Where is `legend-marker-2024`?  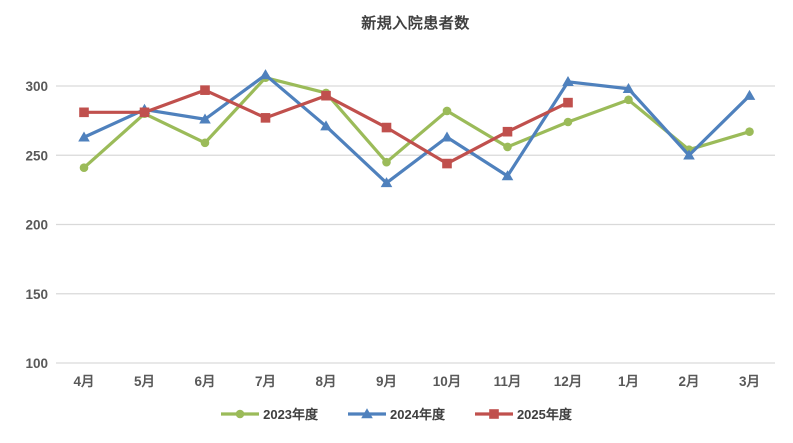 legend-marker-2024 is located at coordinates (367, 412).